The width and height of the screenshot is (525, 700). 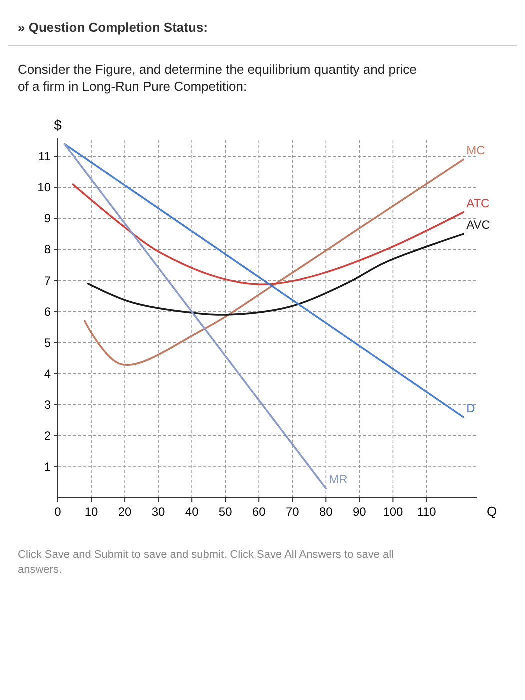 I want to click on x-tick-label: 0, so click(x=58, y=512).